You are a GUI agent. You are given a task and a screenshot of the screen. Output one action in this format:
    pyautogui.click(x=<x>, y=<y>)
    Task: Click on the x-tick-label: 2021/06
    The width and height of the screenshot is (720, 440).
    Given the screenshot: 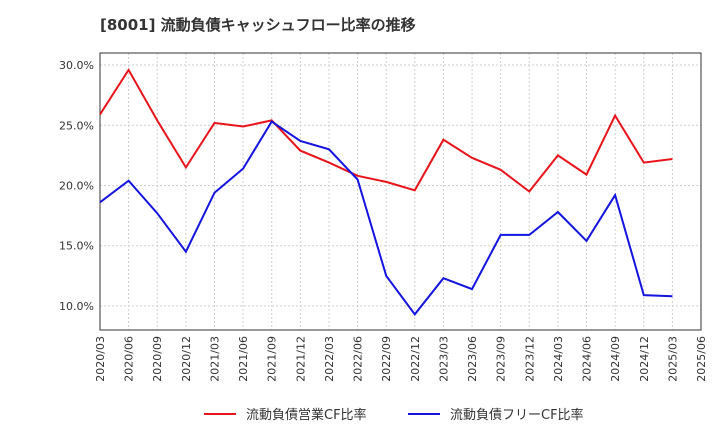 What is the action you would take?
    pyautogui.click(x=243, y=359)
    